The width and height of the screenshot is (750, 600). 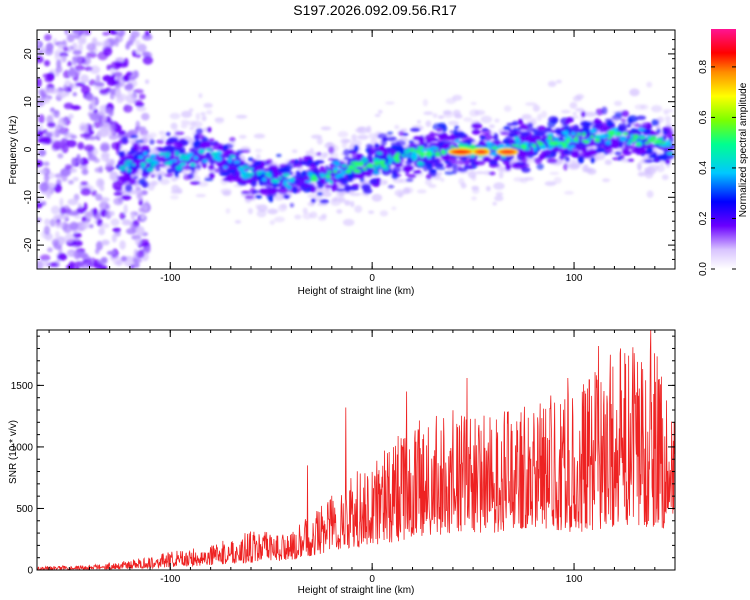 What do you see at coordinates (170, 579) in the screenshot?
I see `snr-x-tick-label: -100` at bounding box center [170, 579].